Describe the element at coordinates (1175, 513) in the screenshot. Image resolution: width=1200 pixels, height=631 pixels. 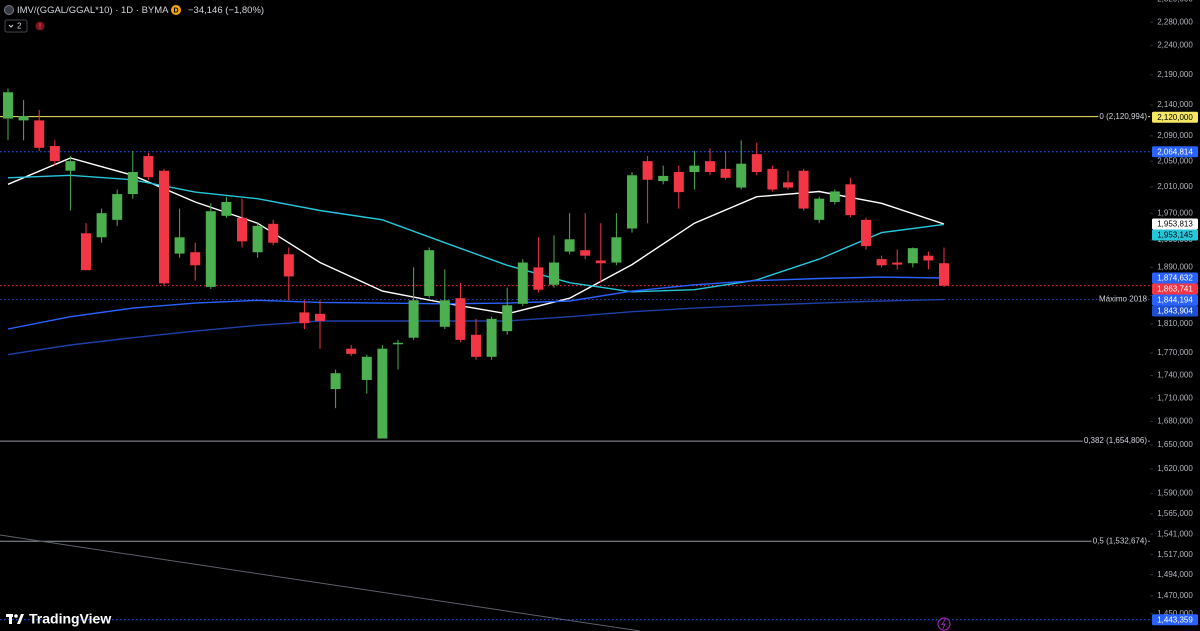
I see `y-tick-label: 1,565,000` at that location.